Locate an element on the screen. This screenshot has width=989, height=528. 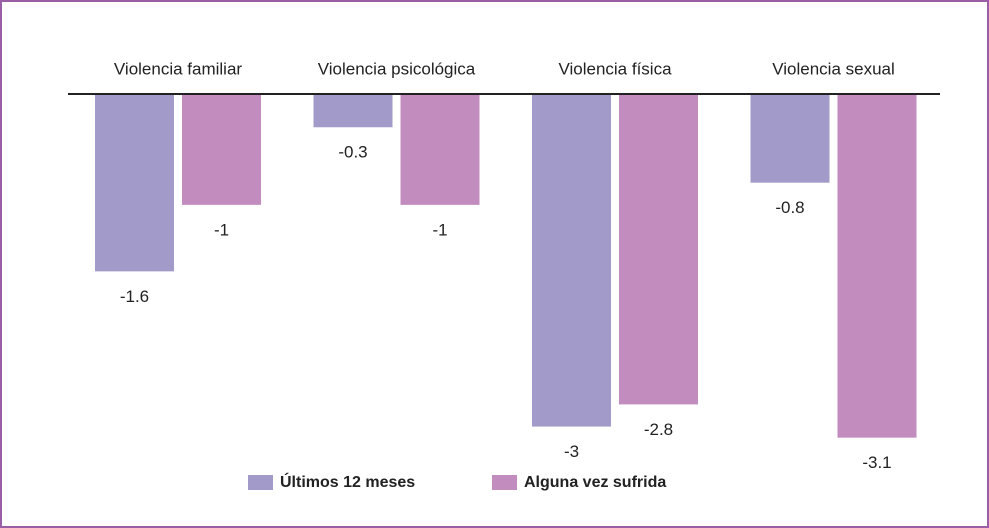
value-label: -1.6 is located at coordinates (134, 296).